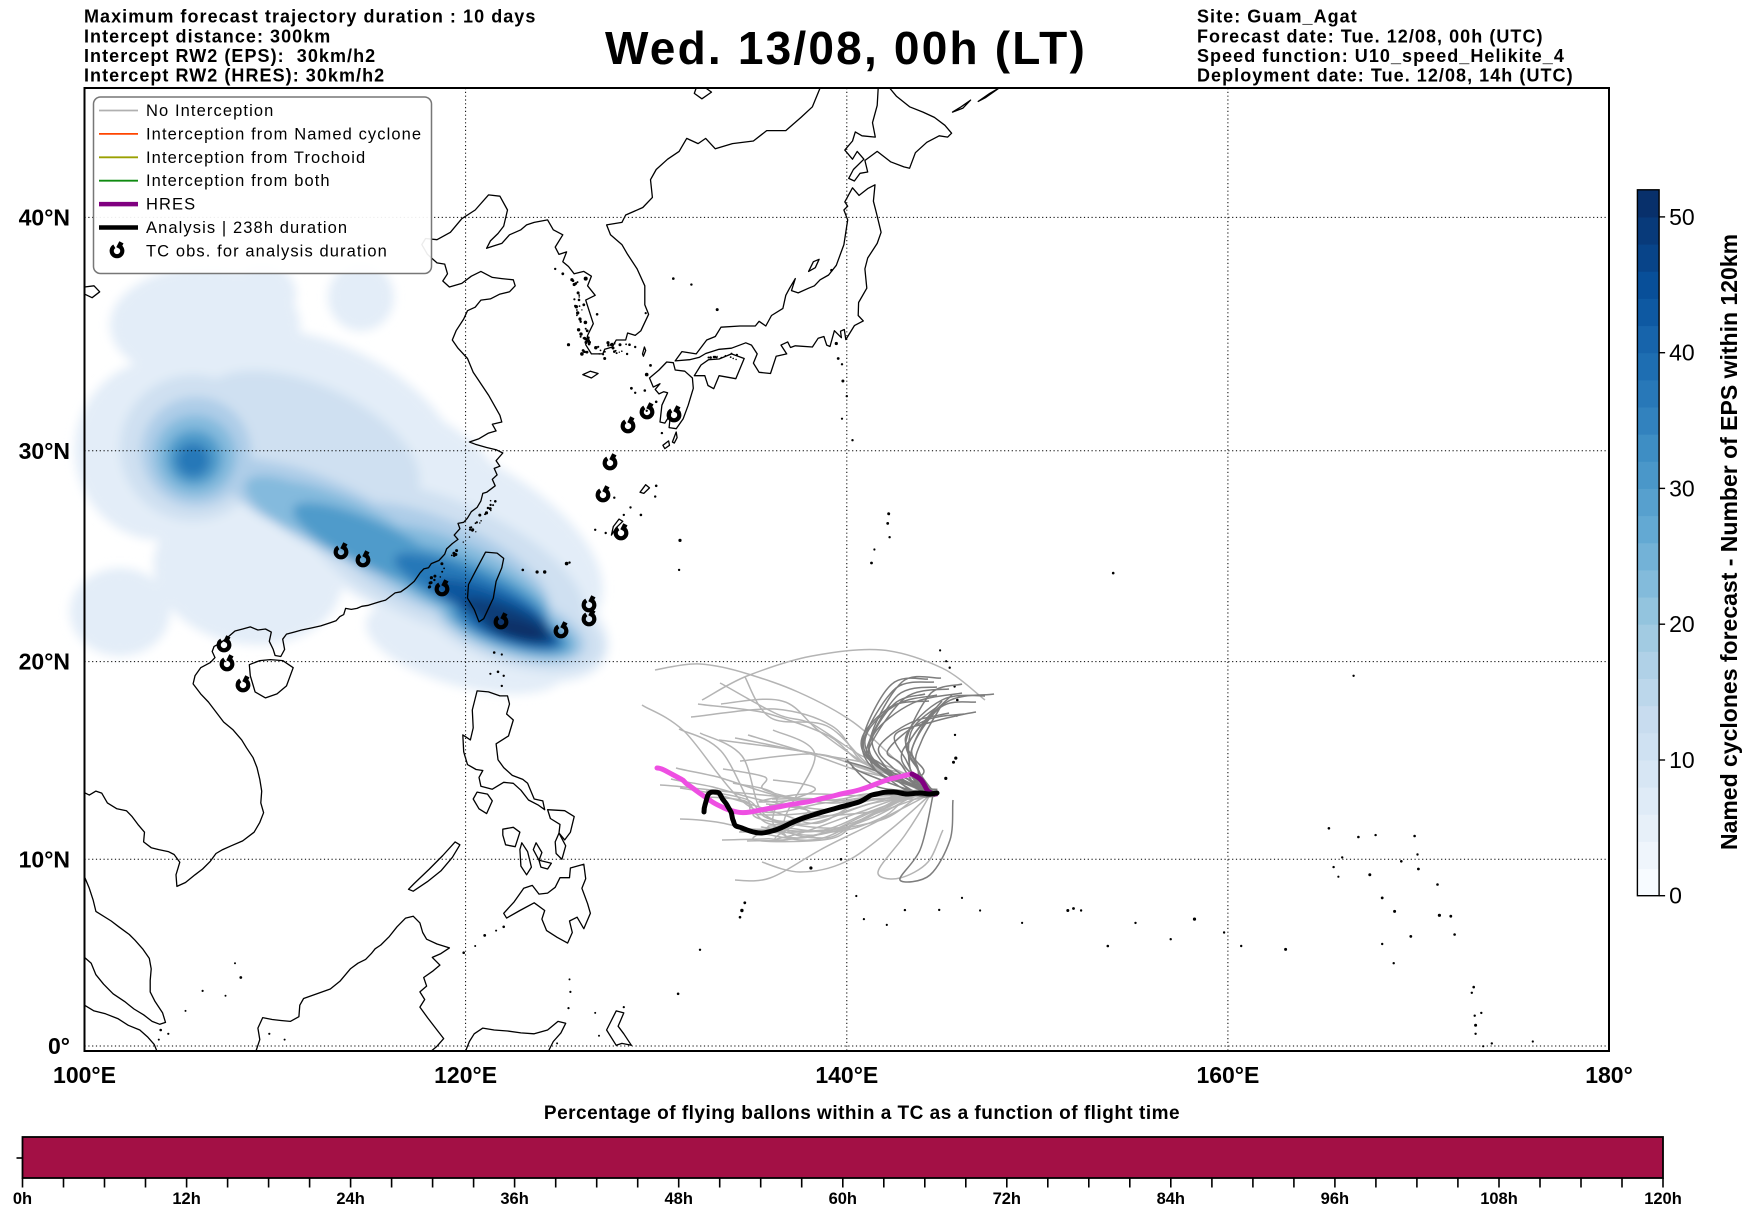 This screenshot has height=1213, width=1748. What do you see at coordinates (230, 56) in the screenshot?
I see `svg-text: Intercept RW2 (EPS): 30km/h2` at bounding box center [230, 56].